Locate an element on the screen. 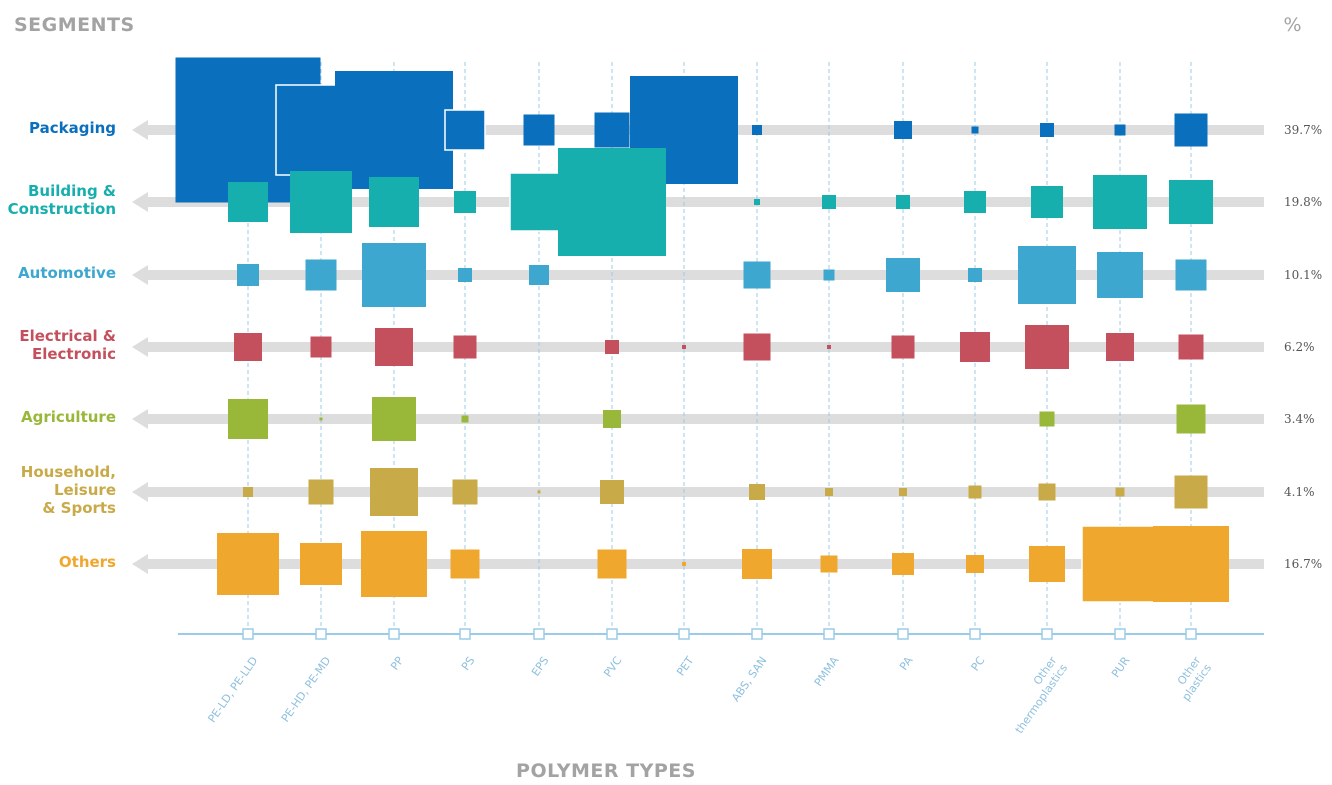 The height and width of the screenshot is (785, 1332). series-agriculture is located at coordinates (717, 419).